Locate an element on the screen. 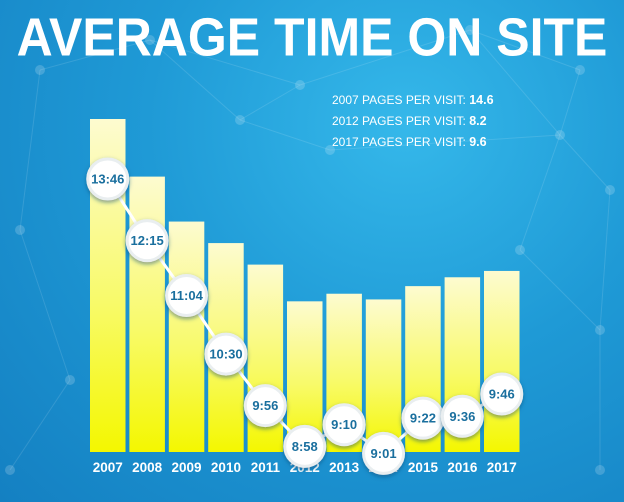 The height and width of the screenshot is (502, 624). stat-row: 2017 PAGES PER VISIT: 9.6 is located at coordinates (413, 142).